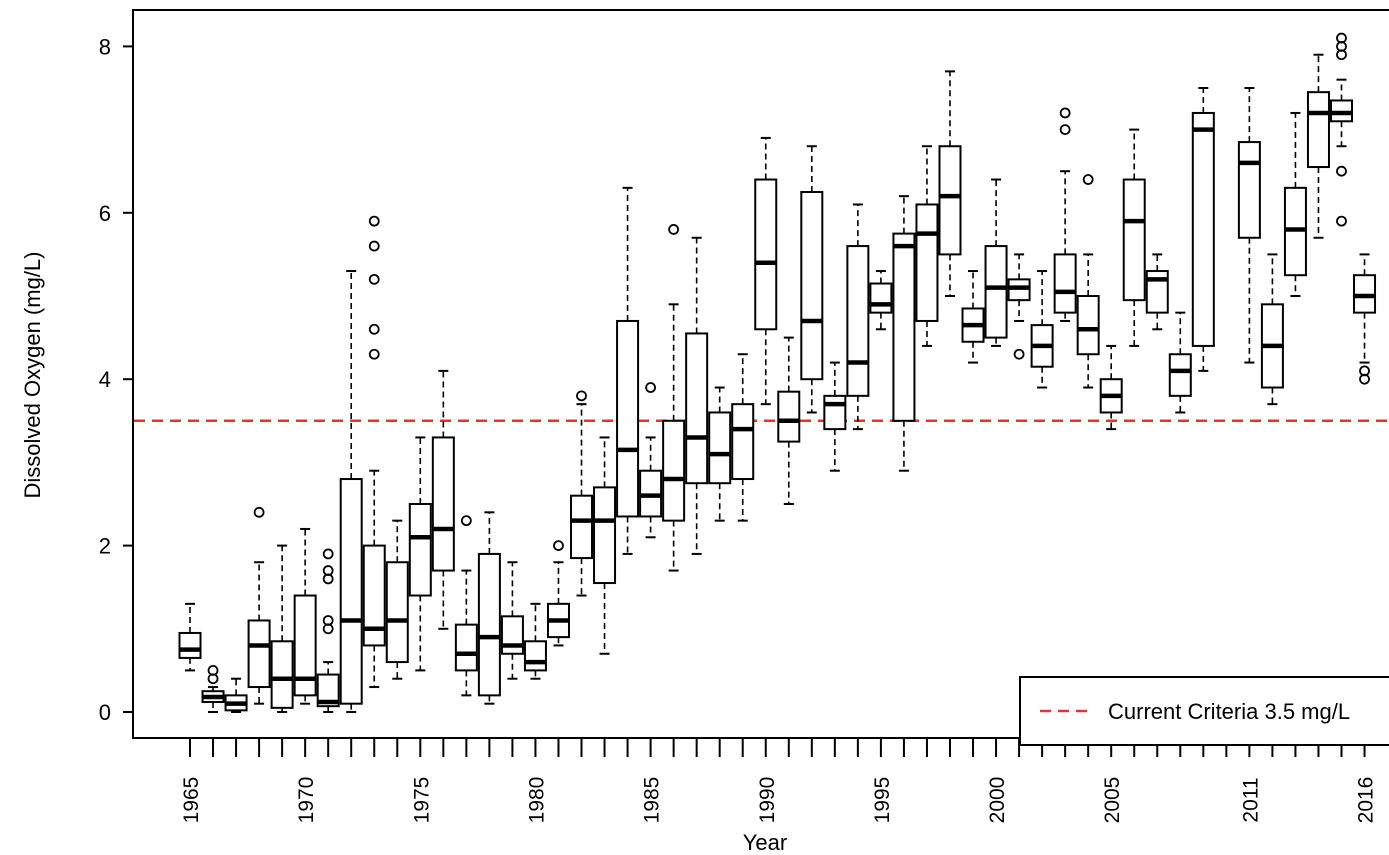 The width and height of the screenshot is (1389, 855). I want to click on box-1980, so click(535, 641).